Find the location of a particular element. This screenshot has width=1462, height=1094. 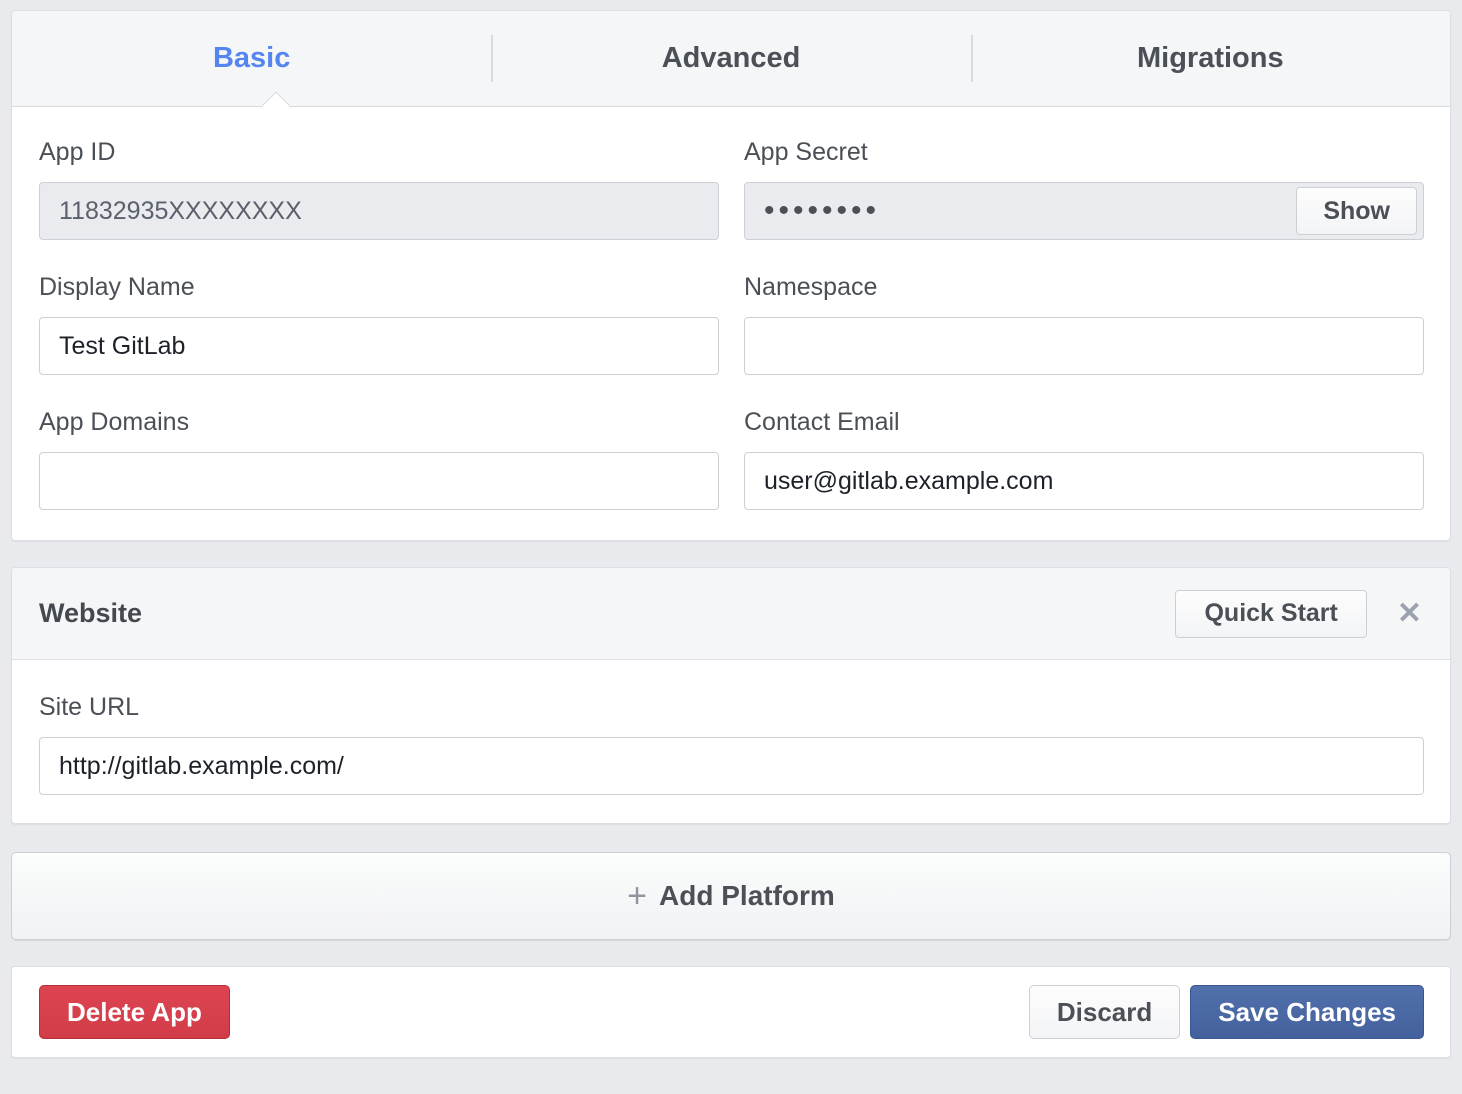

display-name-label: Display Name is located at coordinates (117, 287).